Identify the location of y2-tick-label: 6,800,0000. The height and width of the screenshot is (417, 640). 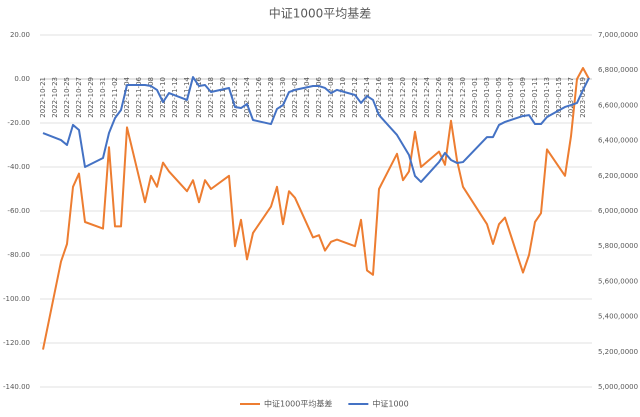
(618, 70).